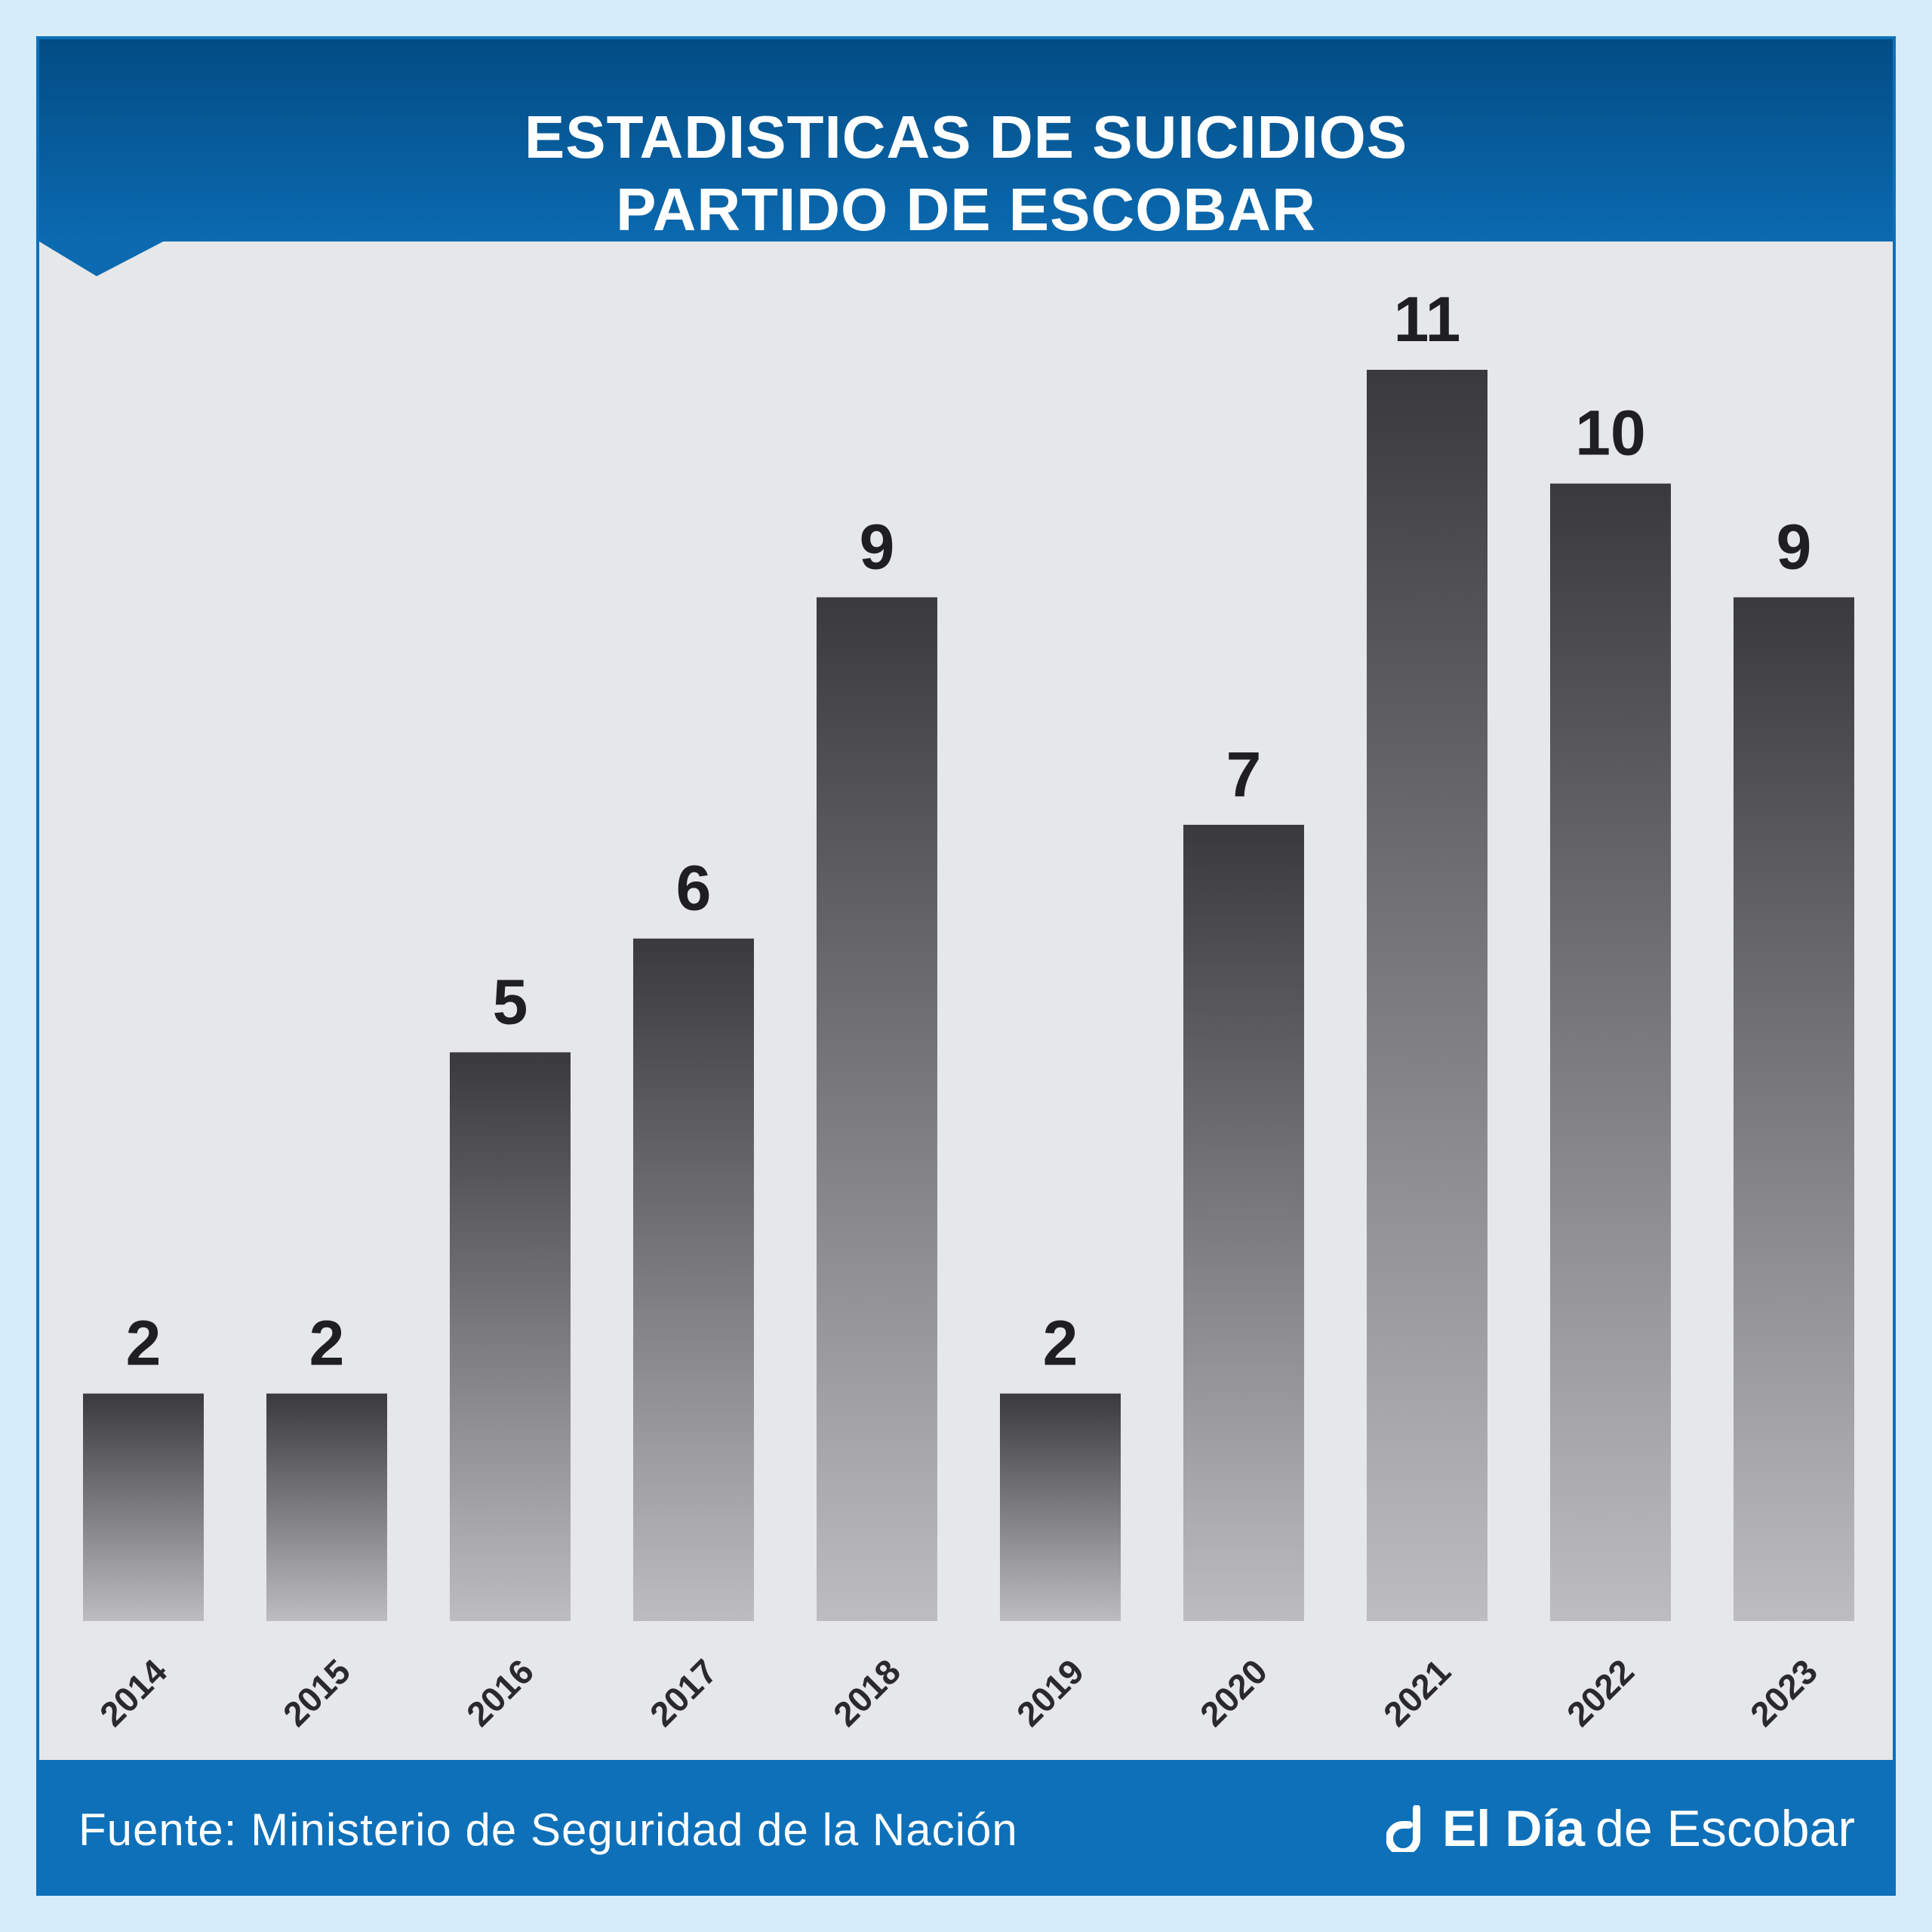 Image resolution: width=1932 pixels, height=1932 pixels. Describe the element at coordinates (1233, 1692) in the screenshot. I see `x-tick-label-2020: 2020` at that location.